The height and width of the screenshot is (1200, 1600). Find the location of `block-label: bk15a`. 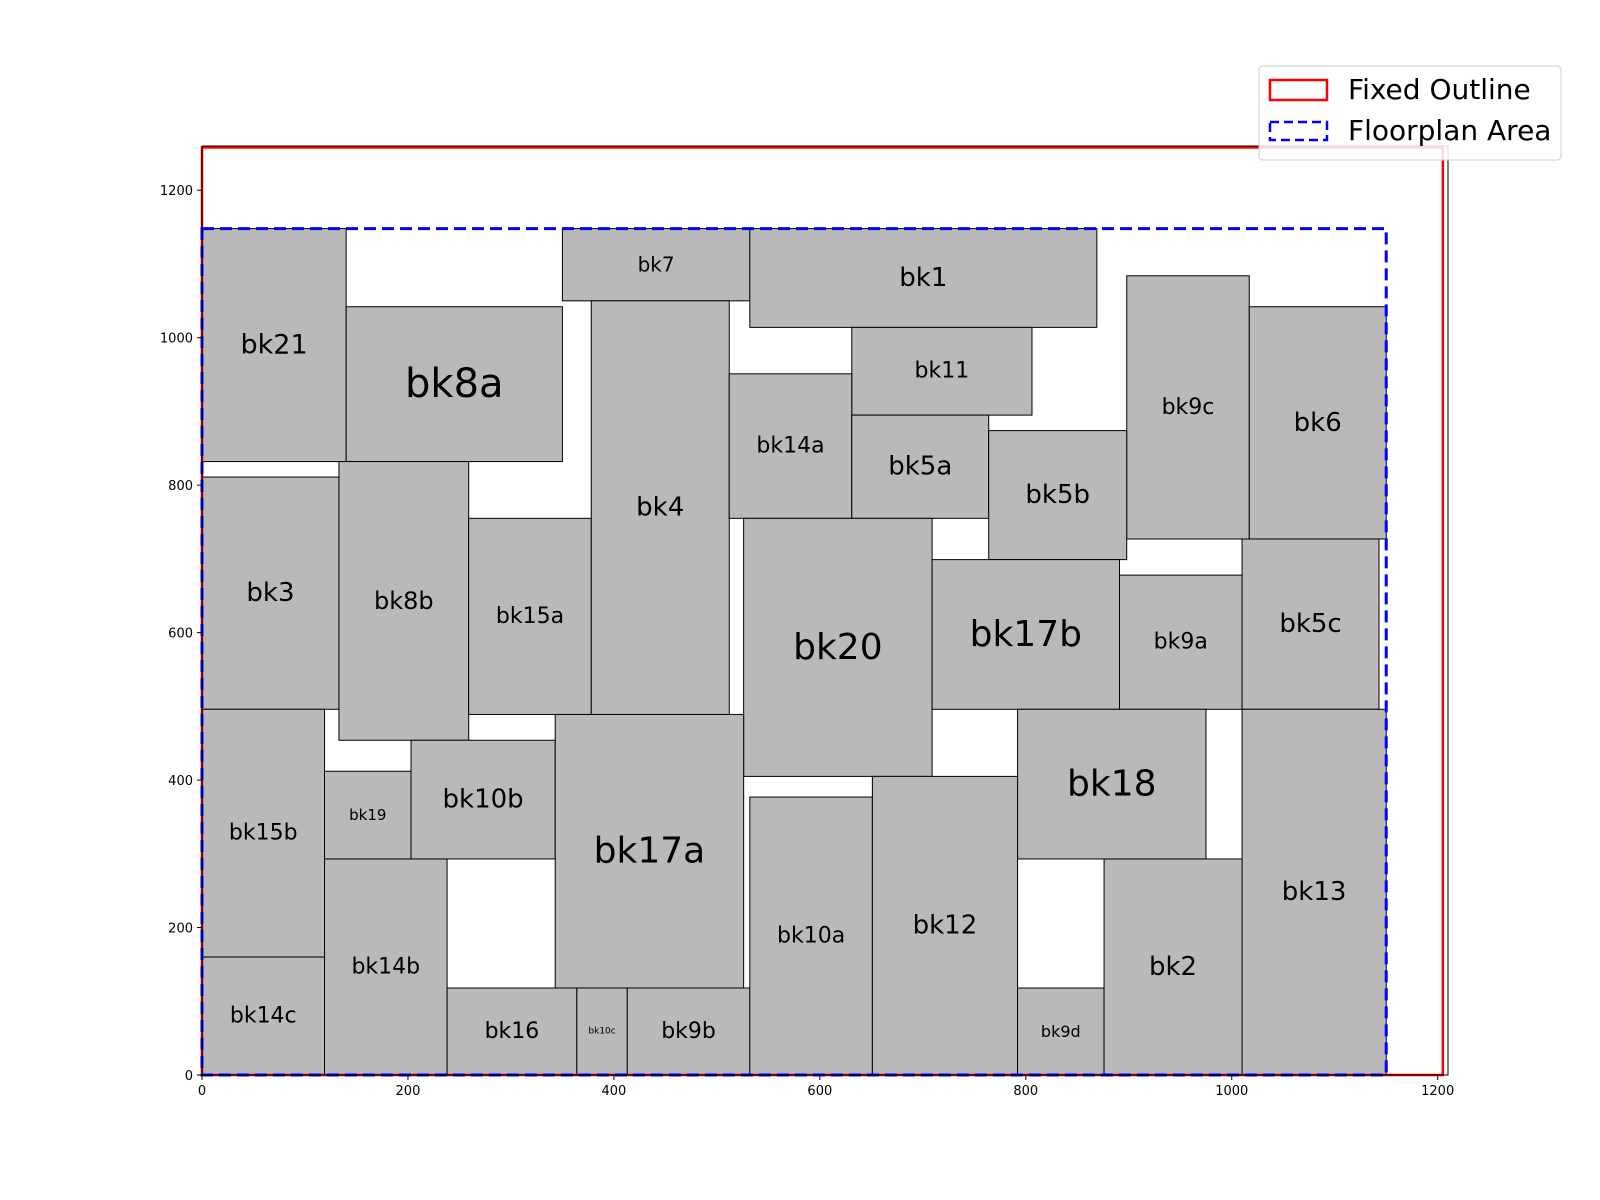

block-label: bk15a is located at coordinates (530, 616).